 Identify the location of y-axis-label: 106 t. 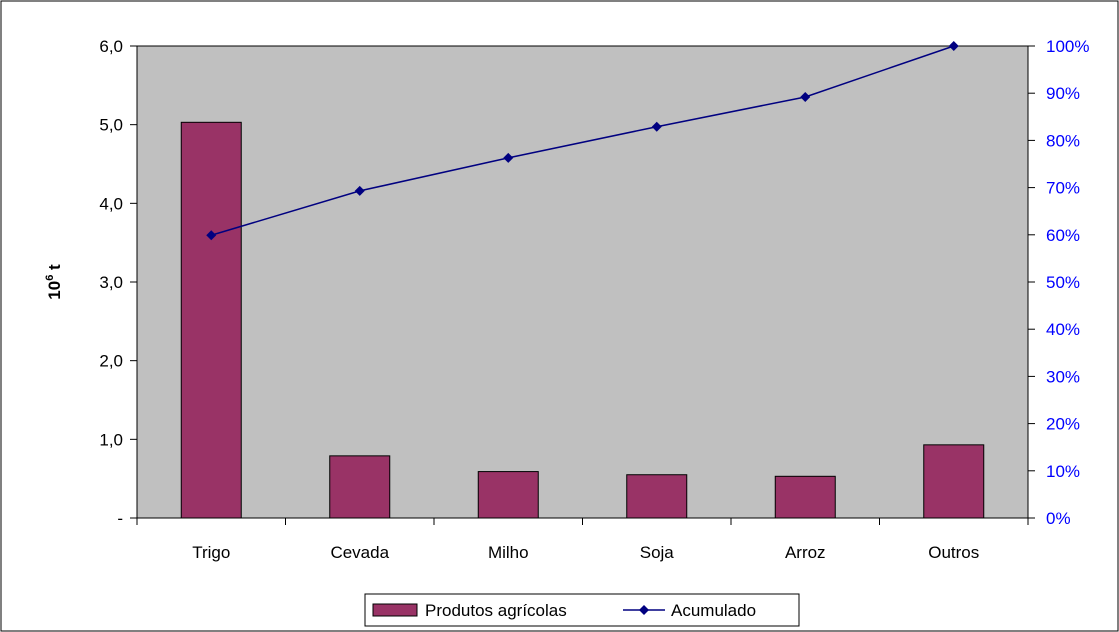
(54, 282).